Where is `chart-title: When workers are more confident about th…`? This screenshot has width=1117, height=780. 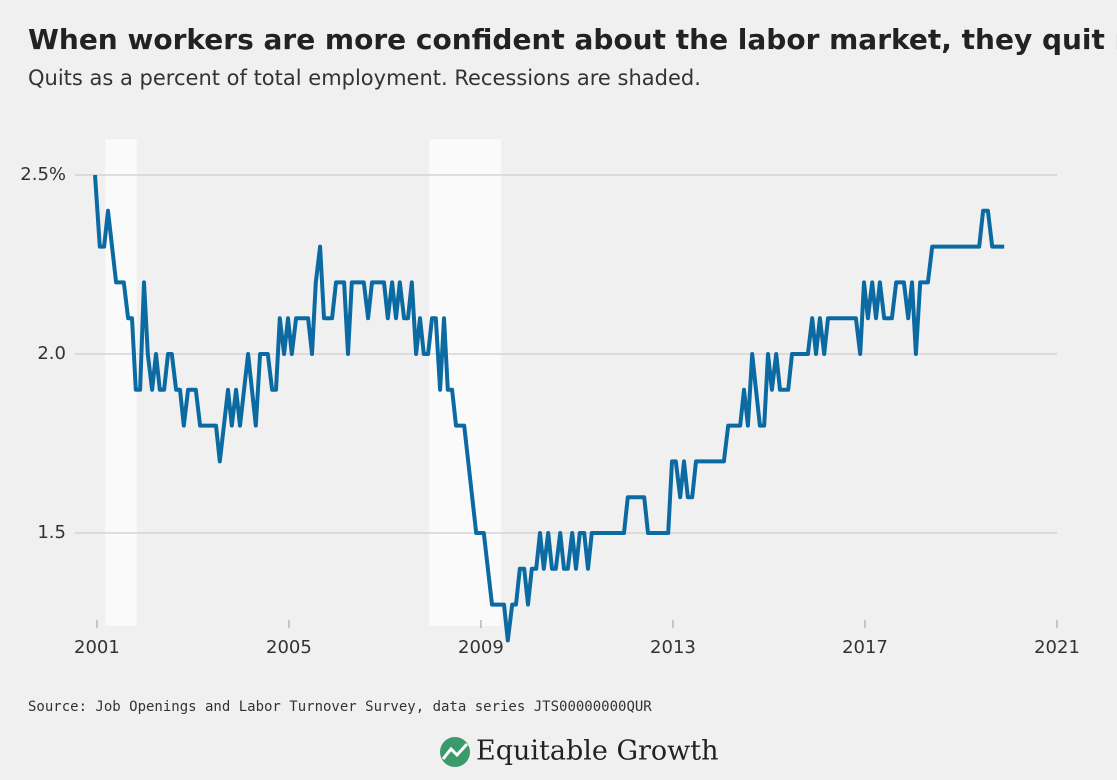 chart-title: When workers are more confident about th… is located at coordinates (572, 39).